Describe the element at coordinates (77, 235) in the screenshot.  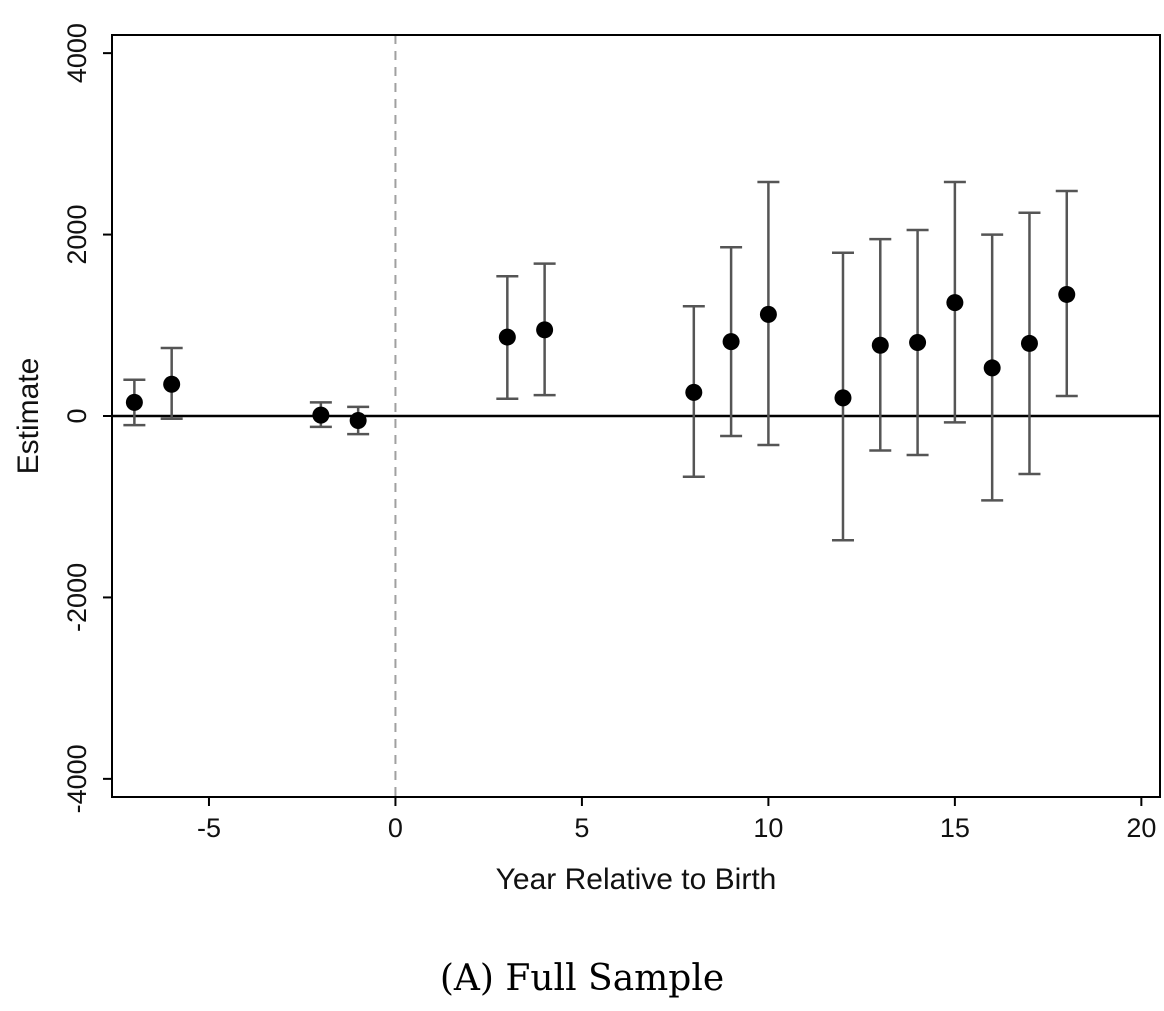
I see `y-tick-label: 2000` at that location.